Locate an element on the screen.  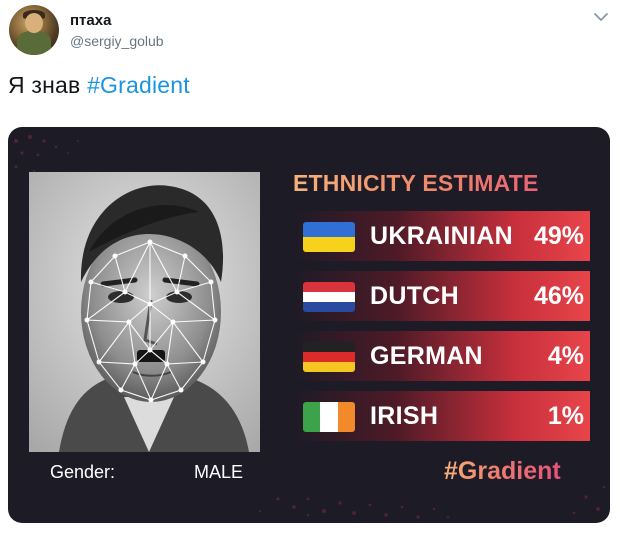
country-percent: 46% is located at coordinates (558, 296).